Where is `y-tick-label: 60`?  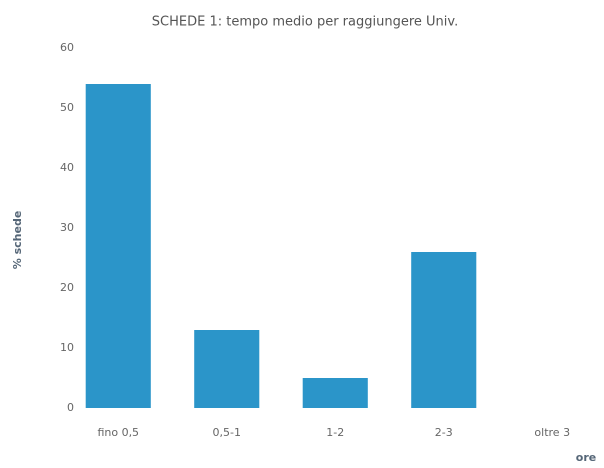 y-tick-label: 60 is located at coordinates (67, 47).